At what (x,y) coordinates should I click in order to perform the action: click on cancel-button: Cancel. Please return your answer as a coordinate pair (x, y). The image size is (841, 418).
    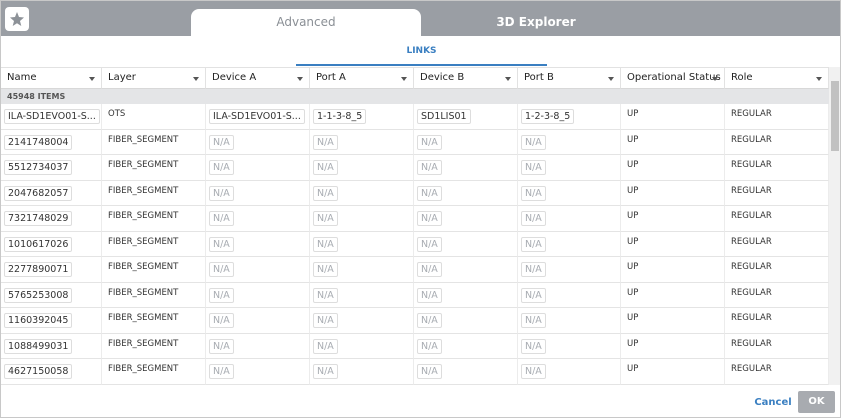
    Looking at the image, I should click on (773, 402).